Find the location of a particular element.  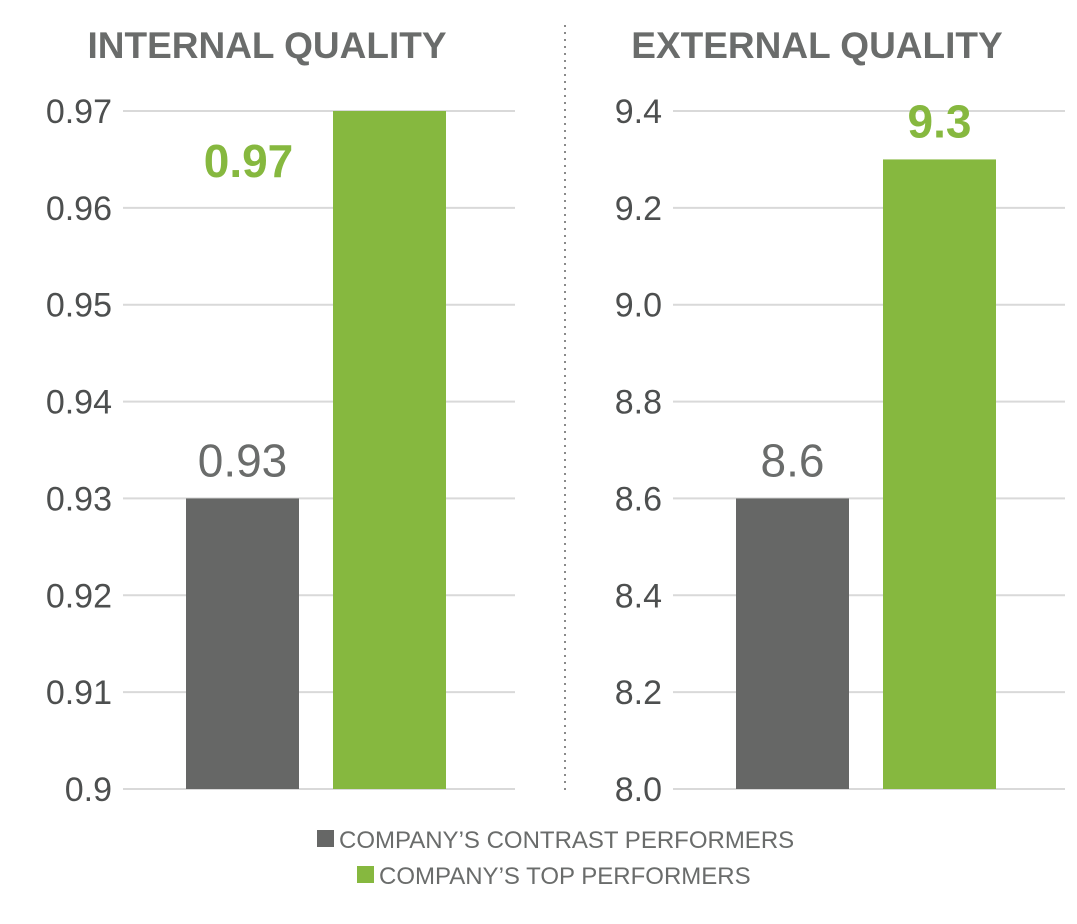

y-tick-label: 9.0 is located at coordinates (638, 306).